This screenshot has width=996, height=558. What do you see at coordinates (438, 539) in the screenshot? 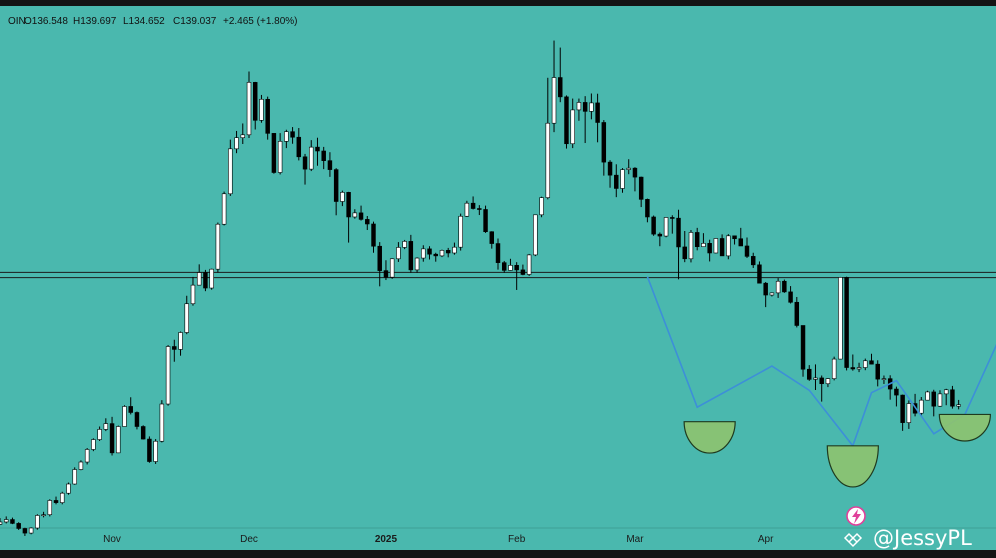
I see `time-axis: Nov Dec 2025 Feb Mar Apr` at bounding box center [438, 539].